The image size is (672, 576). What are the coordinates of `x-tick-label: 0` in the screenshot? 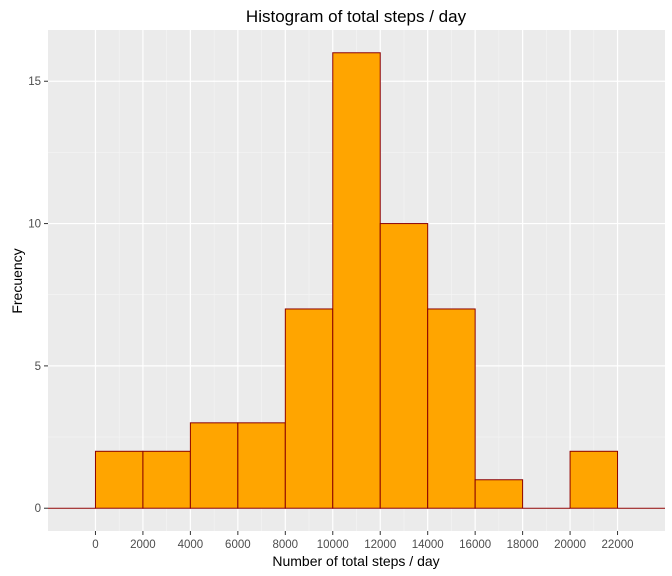 It's located at (95, 545).